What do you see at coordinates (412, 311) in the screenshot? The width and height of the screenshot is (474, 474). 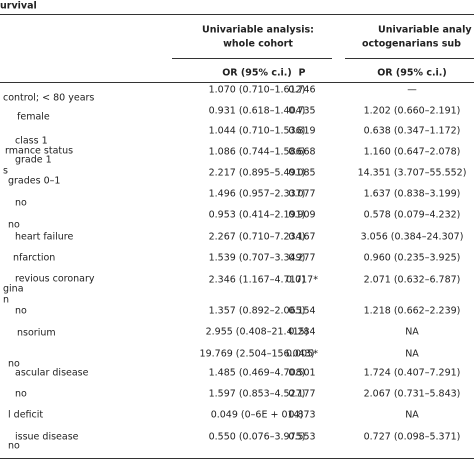 I see `cell: 1.218 (0.662–2.239)` at bounding box center [412, 311].